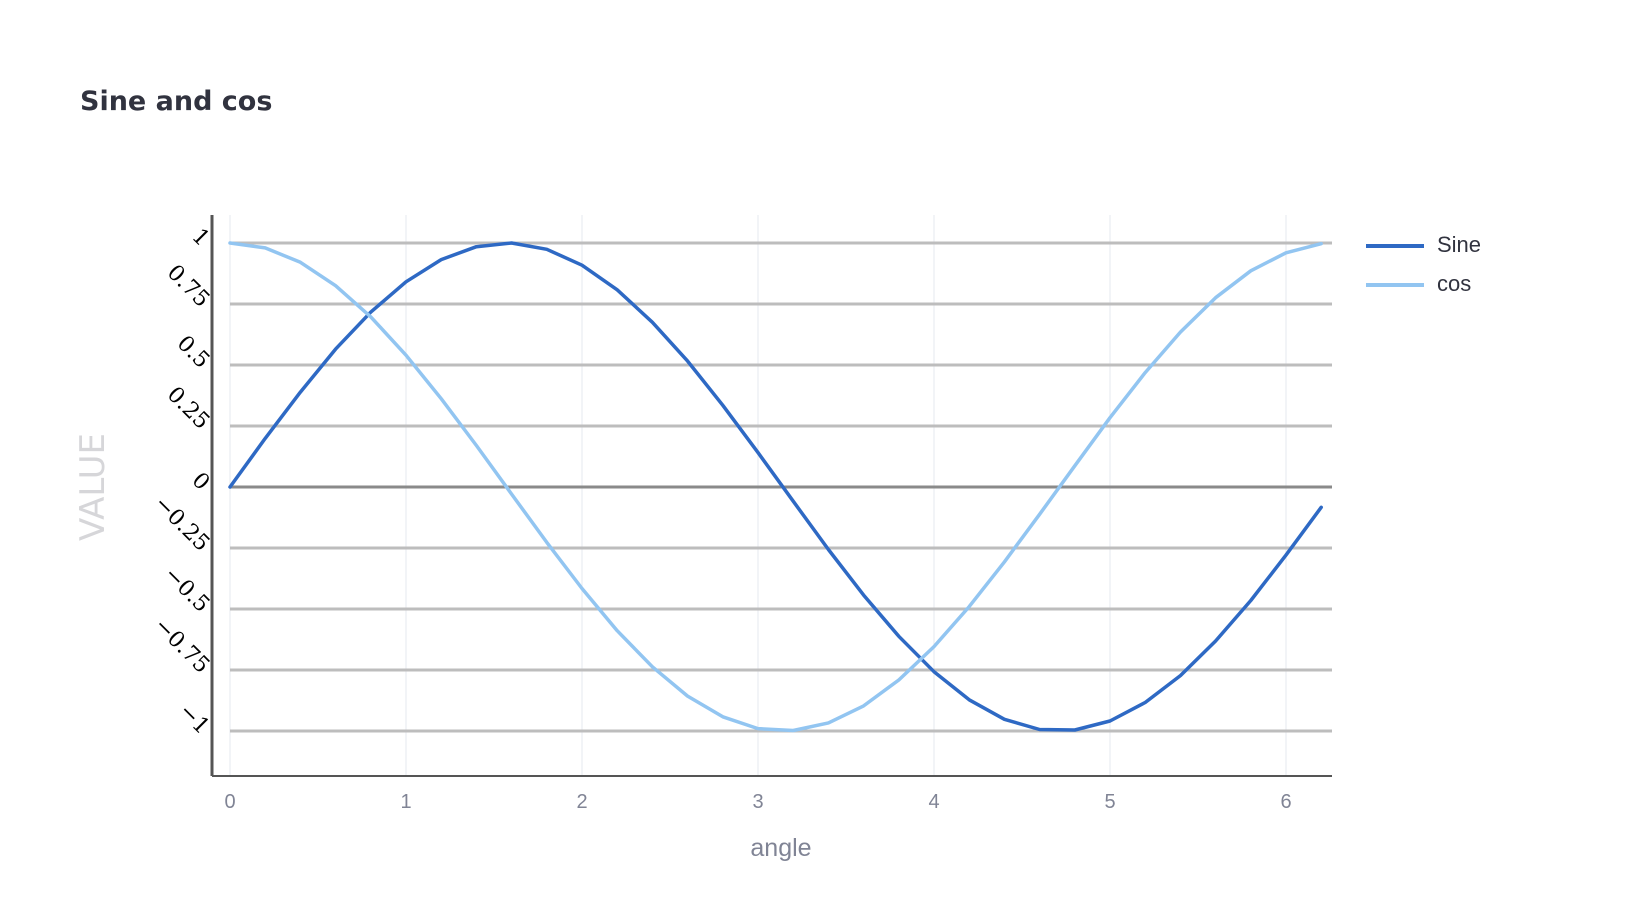  I want to click on y-axis-ticks: 1 0.75 0.5 0.25 0−0.25 −0.5−0.75 −1, so click(181, 482).